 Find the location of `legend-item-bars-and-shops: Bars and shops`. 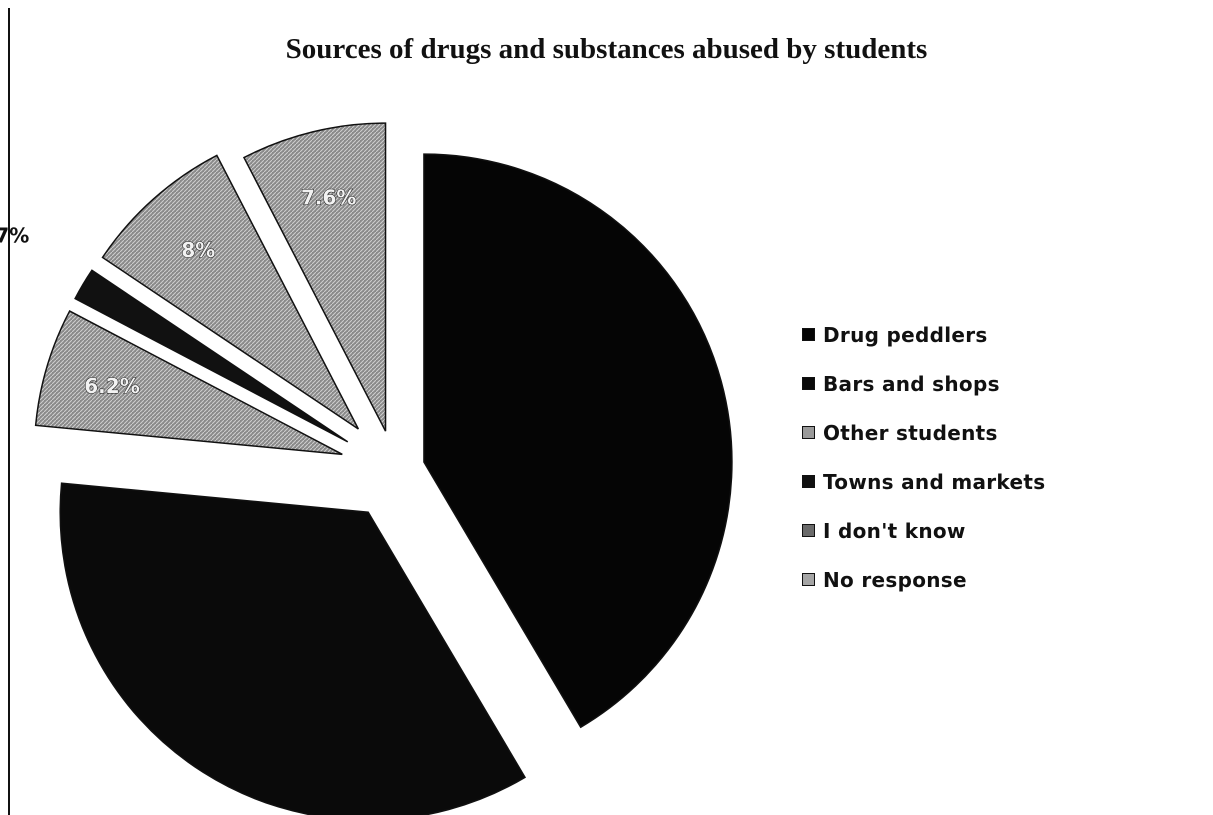

legend-item-bars-and-shops: Bars and shops is located at coordinates (923, 383).